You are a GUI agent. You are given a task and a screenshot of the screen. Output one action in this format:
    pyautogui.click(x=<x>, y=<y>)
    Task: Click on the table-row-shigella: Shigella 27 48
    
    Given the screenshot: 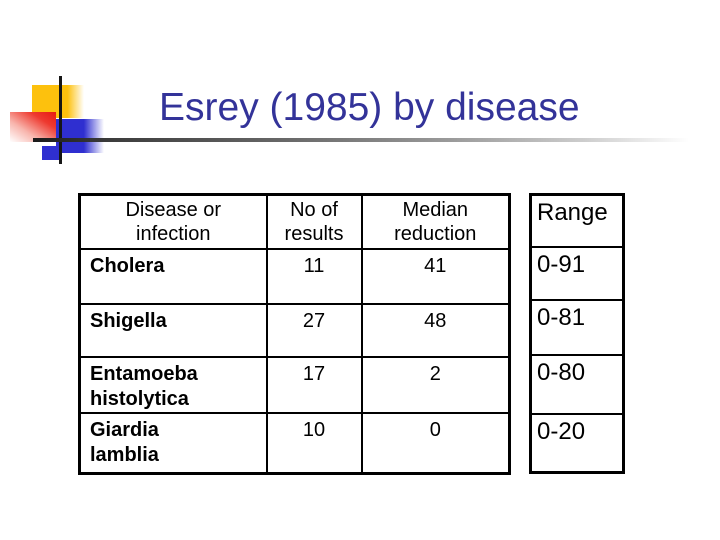 What is the action you would take?
    pyautogui.click(x=294, y=330)
    